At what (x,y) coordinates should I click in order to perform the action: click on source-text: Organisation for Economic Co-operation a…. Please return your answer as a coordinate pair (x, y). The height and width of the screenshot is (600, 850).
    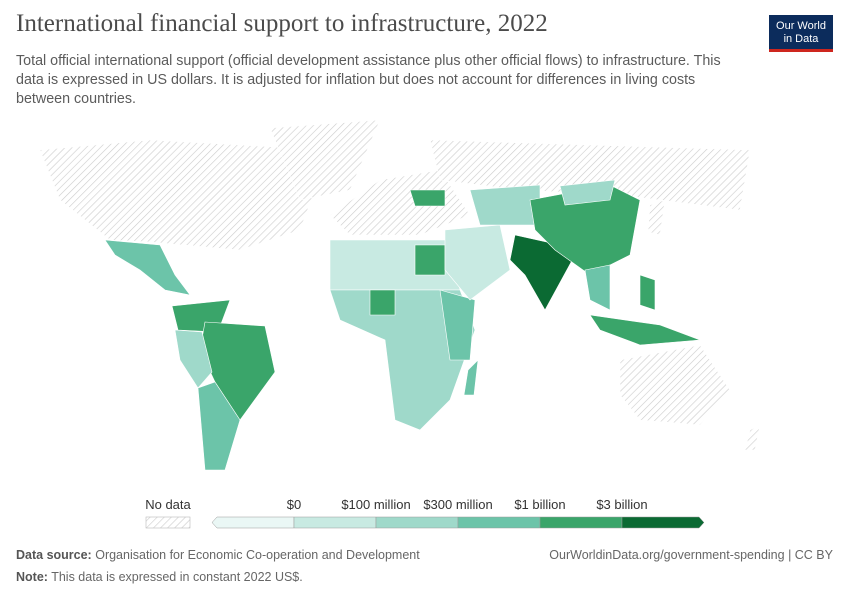
    Looking at the image, I should click on (257, 555).